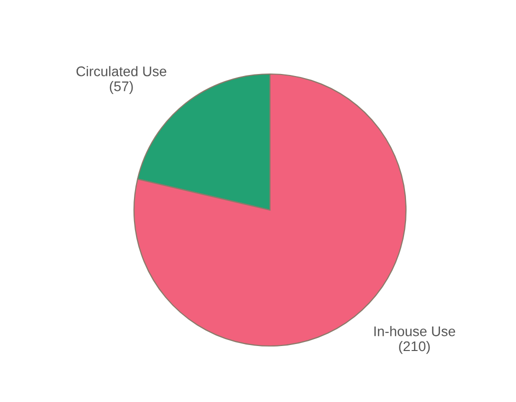 This screenshot has width=516, height=402. What do you see at coordinates (121, 71) in the screenshot?
I see `slice-label: Circulated Use` at bounding box center [121, 71].